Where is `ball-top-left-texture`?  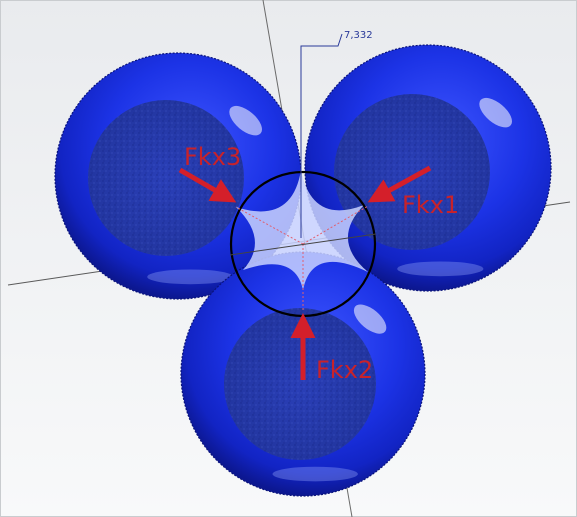
ball-top-left-texture is located at coordinates (166, 178).